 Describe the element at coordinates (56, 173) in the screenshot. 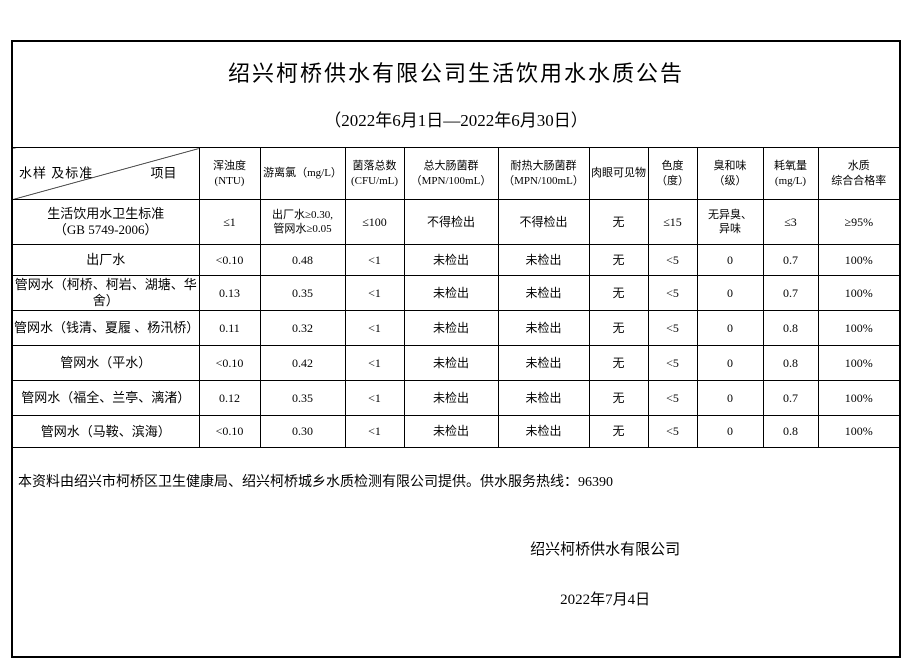

I see `corner-label-sample: 水样 及标准` at that location.